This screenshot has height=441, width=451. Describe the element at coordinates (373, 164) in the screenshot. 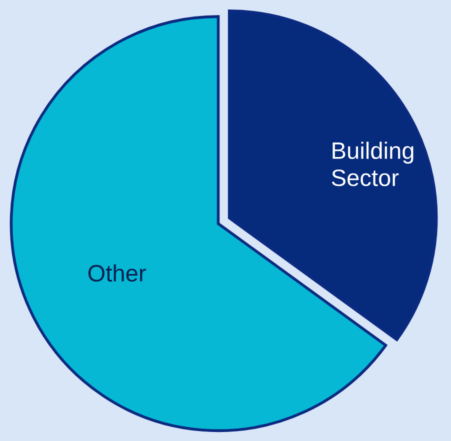

I see `slice-label: Building Sector` at that location.